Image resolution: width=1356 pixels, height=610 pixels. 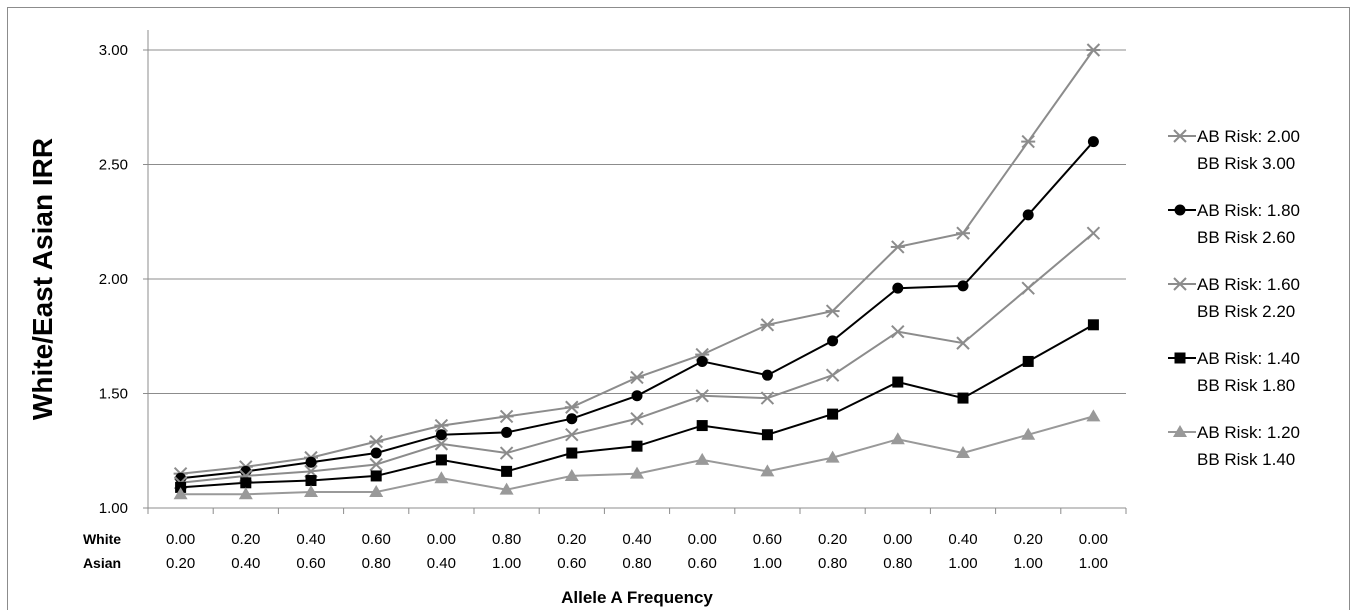 I want to click on legend-label-bb: BB Risk 3.00, so click(x=1246, y=163).